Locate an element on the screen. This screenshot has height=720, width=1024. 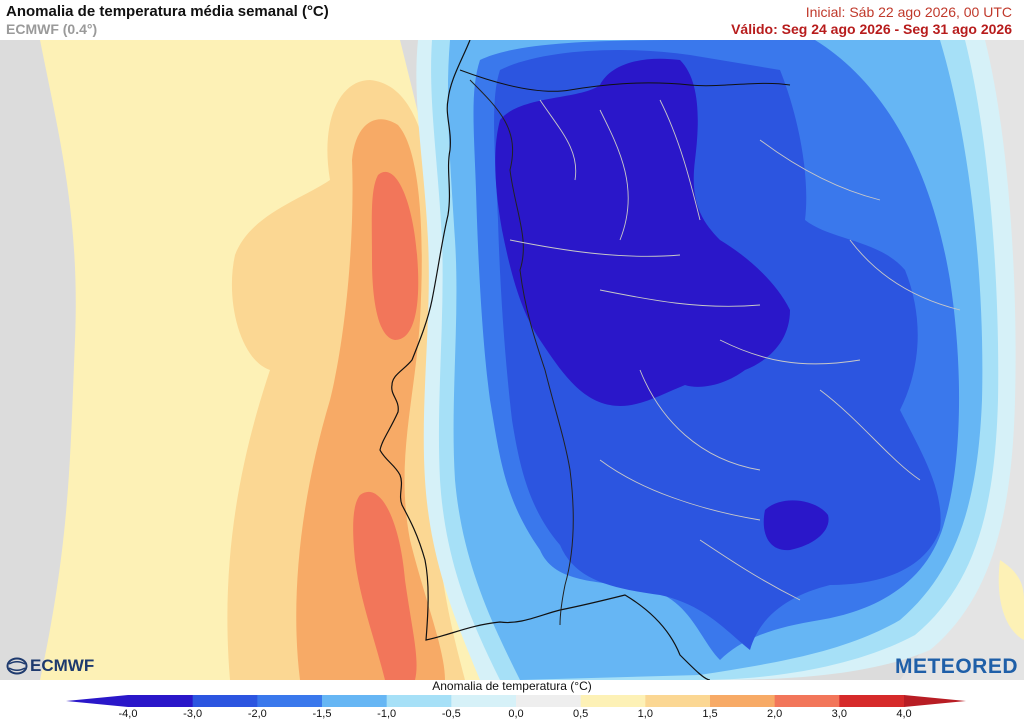
legend-tick-label: -4,0 is located at coordinates (128, 714).